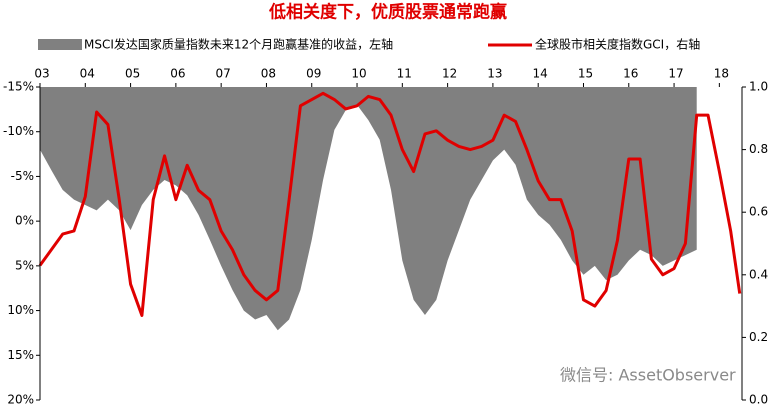  What do you see at coordinates (758, 149) in the screenshot?
I see `y2-tick-label: 0.8` at bounding box center [758, 149].